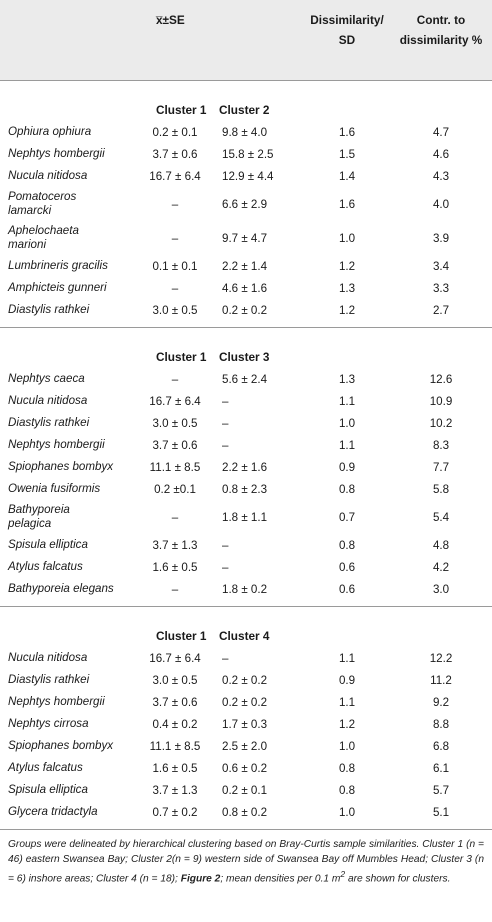 This screenshot has width=492, height=922. I want to click on table-row: Atylus falcatus 1.6 ± 0.5 0.6 ± 0.2 0.8 6.1, so click(246, 768).